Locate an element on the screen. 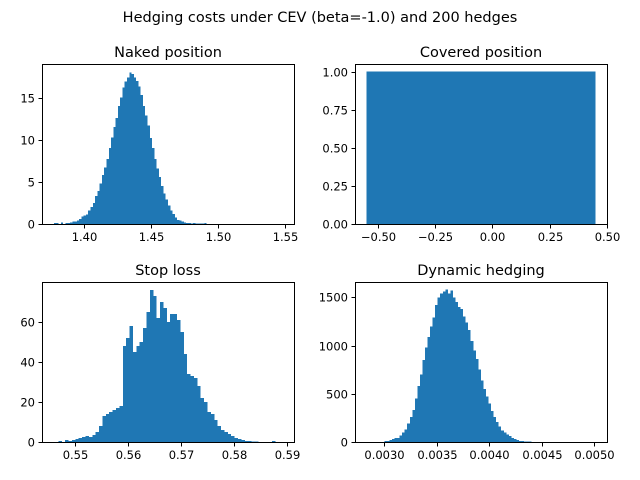  x-tick-label: 0.00 is located at coordinates (493, 237).